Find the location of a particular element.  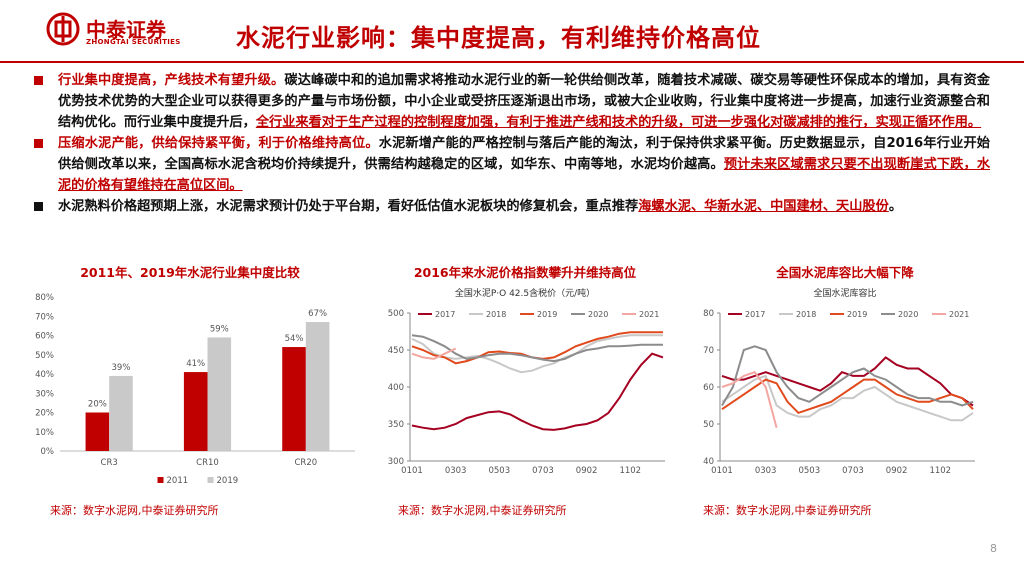

y-tick-label: 300 is located at coordinates (396, 462).